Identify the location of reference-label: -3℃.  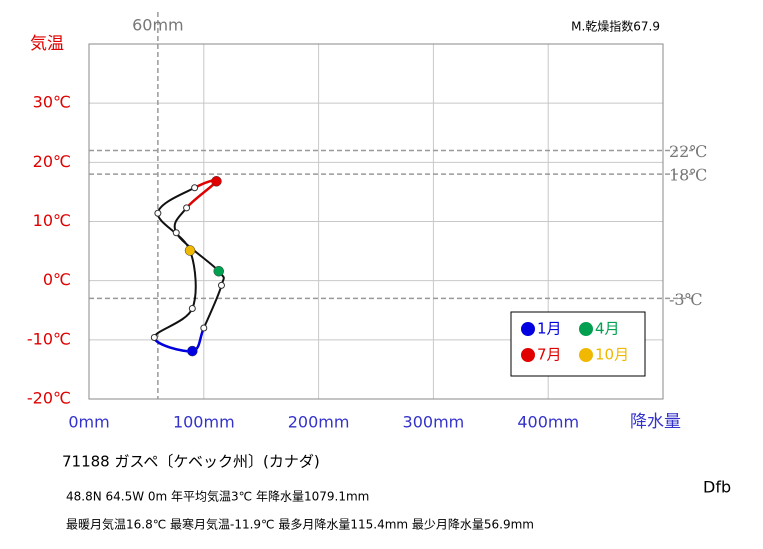
(685, 299).